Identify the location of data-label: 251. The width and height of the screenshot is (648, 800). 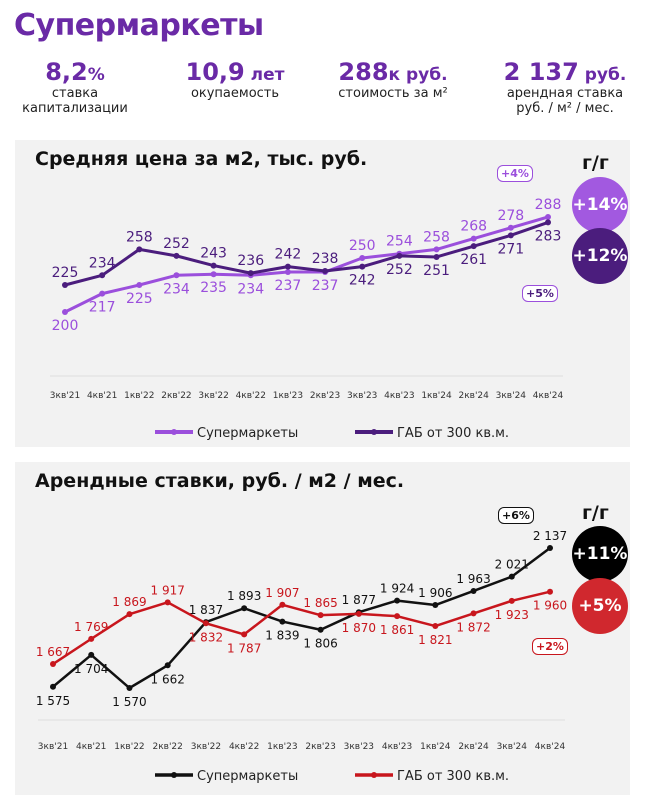
(436, 271).